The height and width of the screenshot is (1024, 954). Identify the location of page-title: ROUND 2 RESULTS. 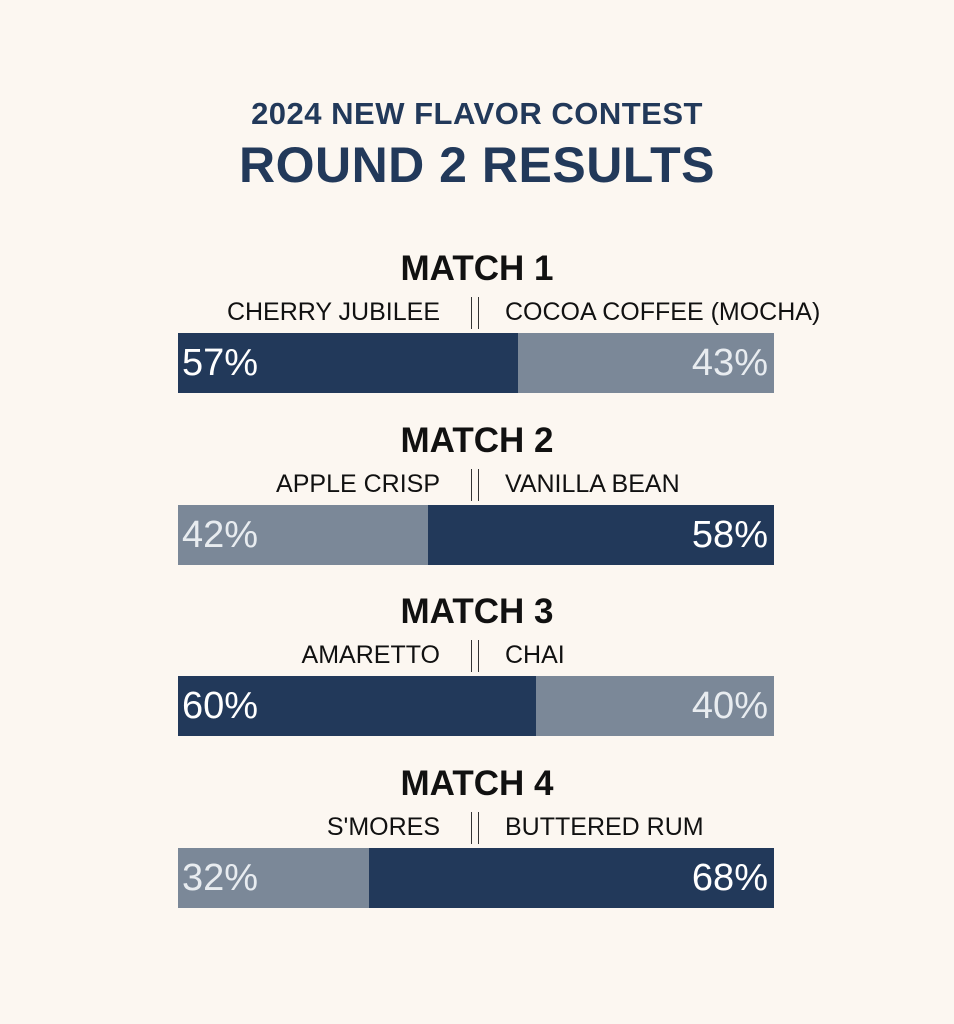
(477, 165).